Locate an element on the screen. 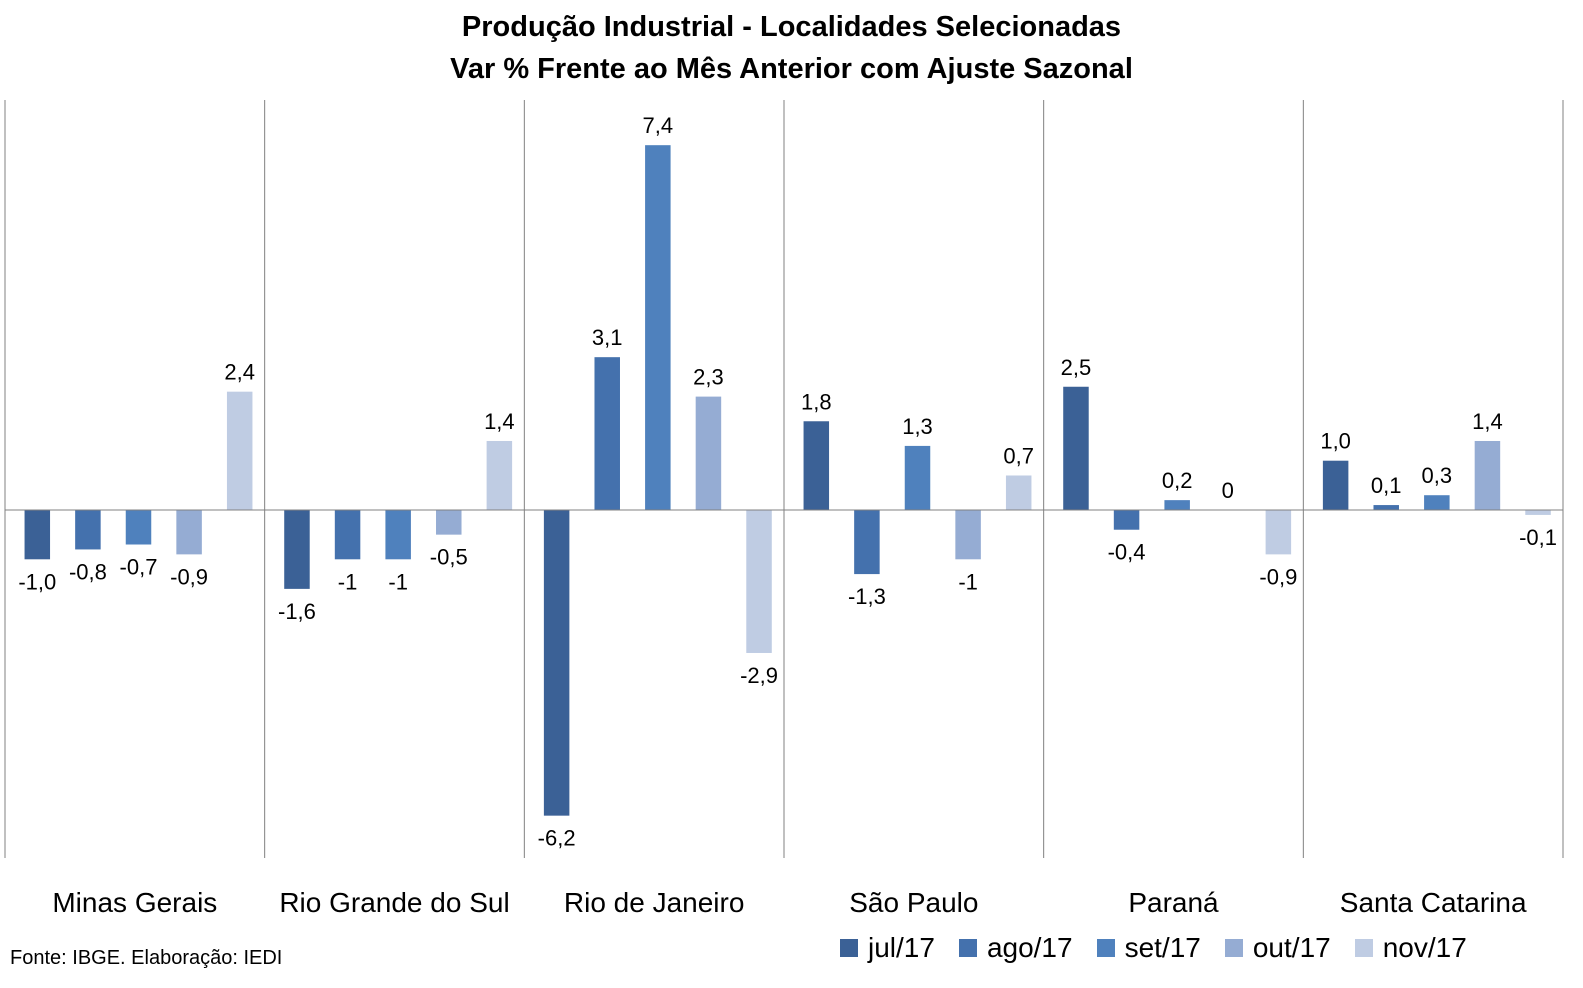  legend-item: out/17 is located at coordinates (1277, 948).